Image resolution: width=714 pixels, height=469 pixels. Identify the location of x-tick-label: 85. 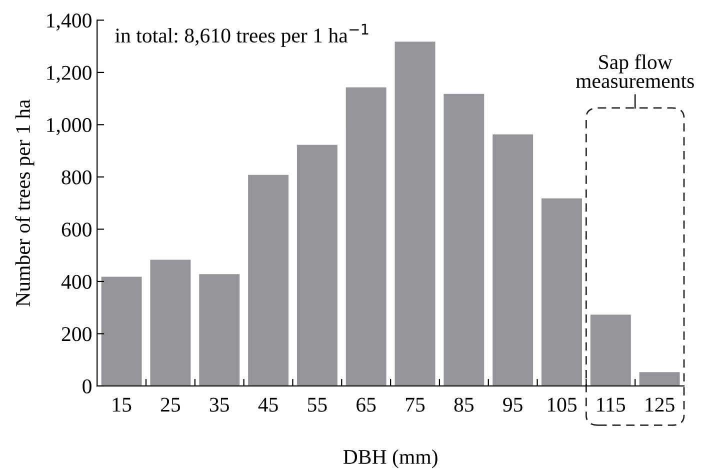
(464, 405).